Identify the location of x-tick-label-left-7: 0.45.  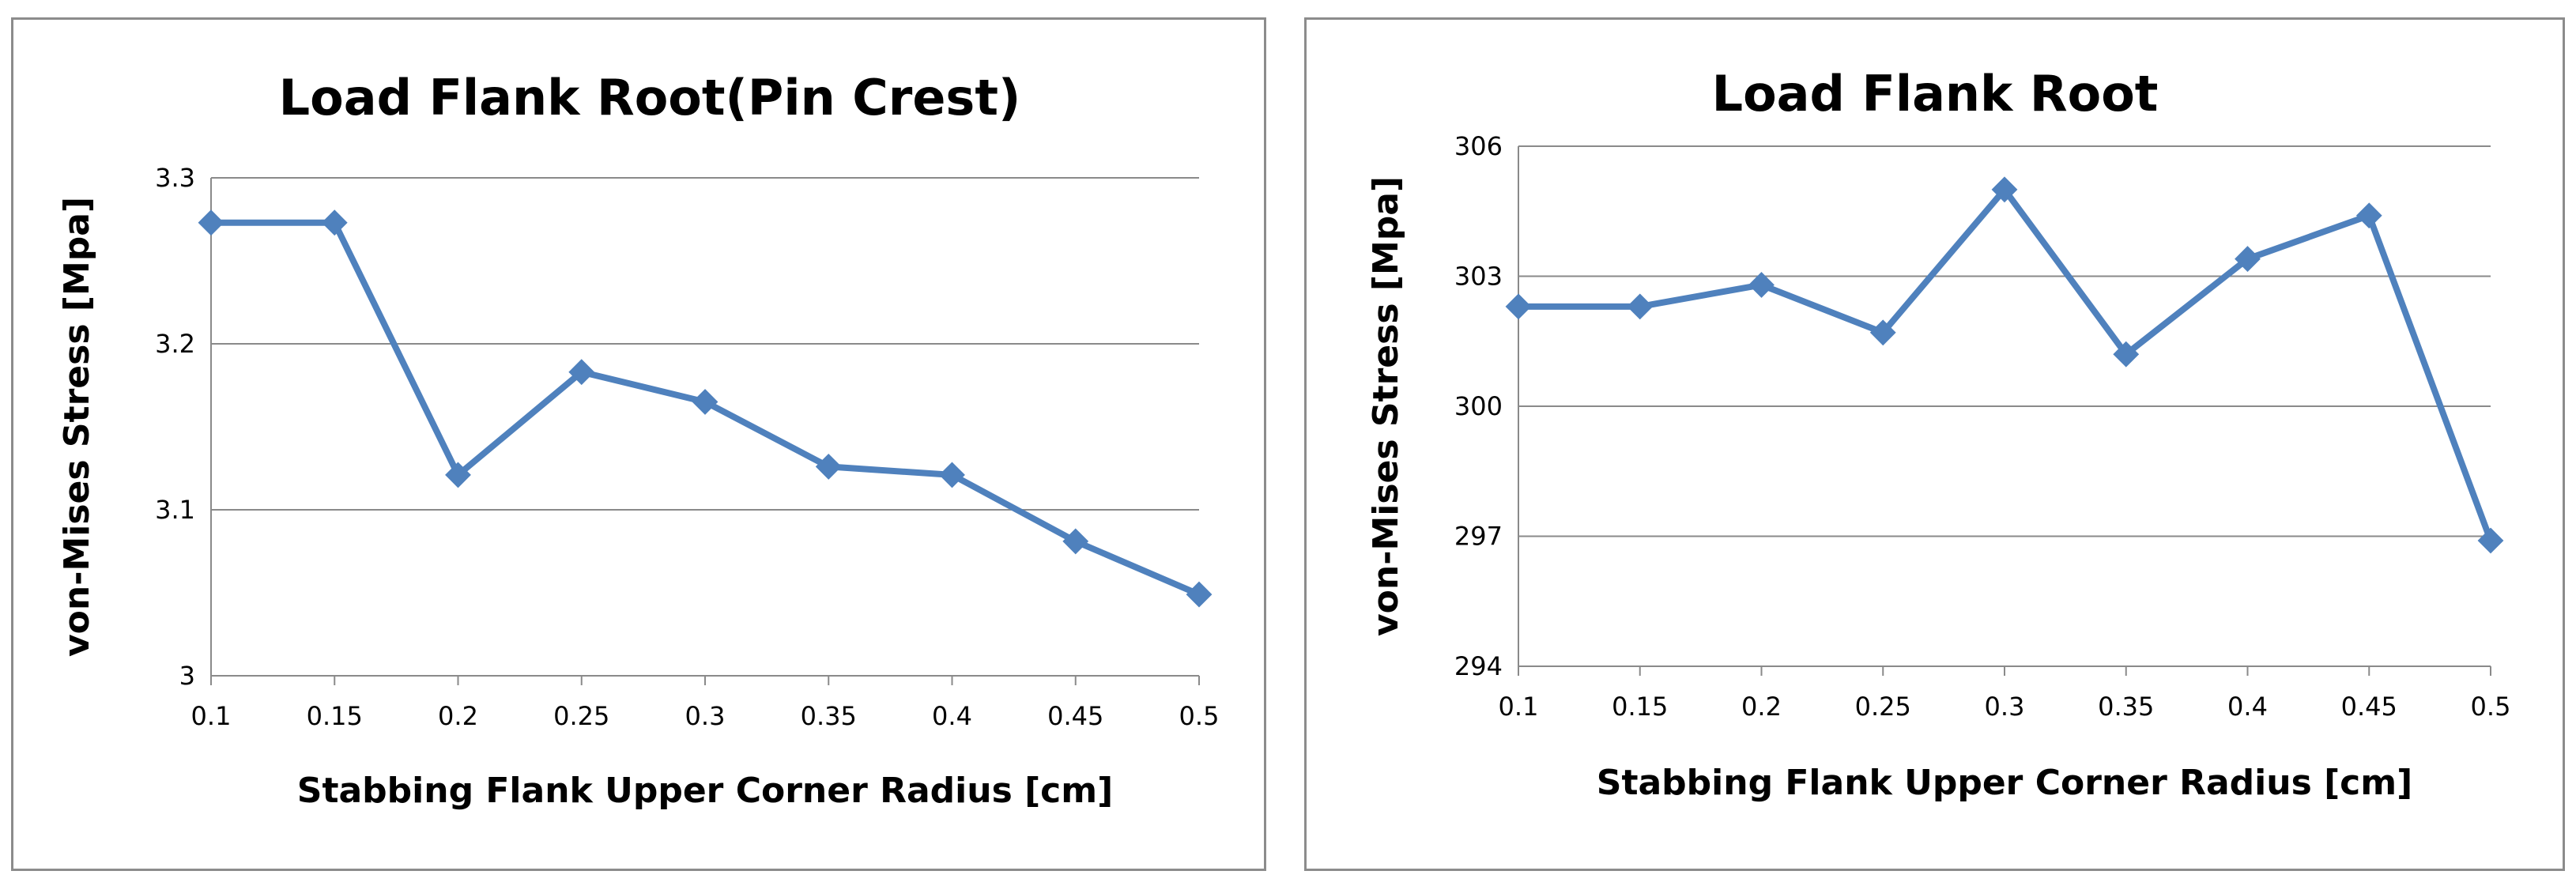
(1075, 716).